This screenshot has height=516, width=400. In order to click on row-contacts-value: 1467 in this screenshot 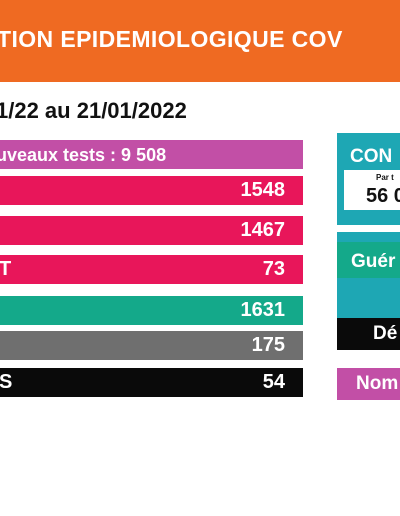, I will do `click(263, 230)`.